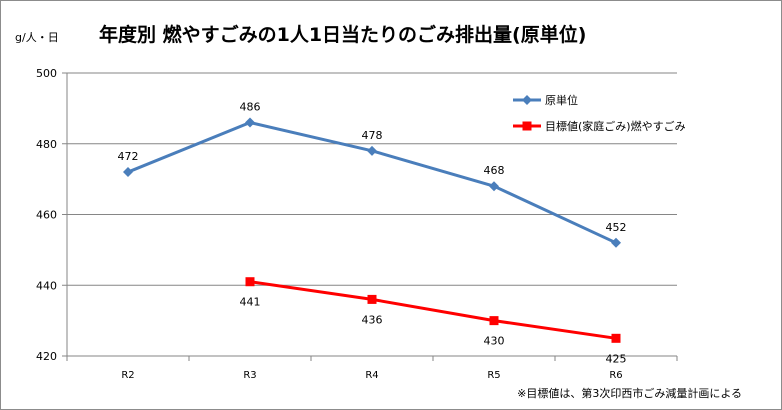 The height and width of the screenshot is (410, 782). What do you see at coordinates (46, 144) in the screenshot?
I see `y-tick-label: 480` at bounding box center [46, 144].